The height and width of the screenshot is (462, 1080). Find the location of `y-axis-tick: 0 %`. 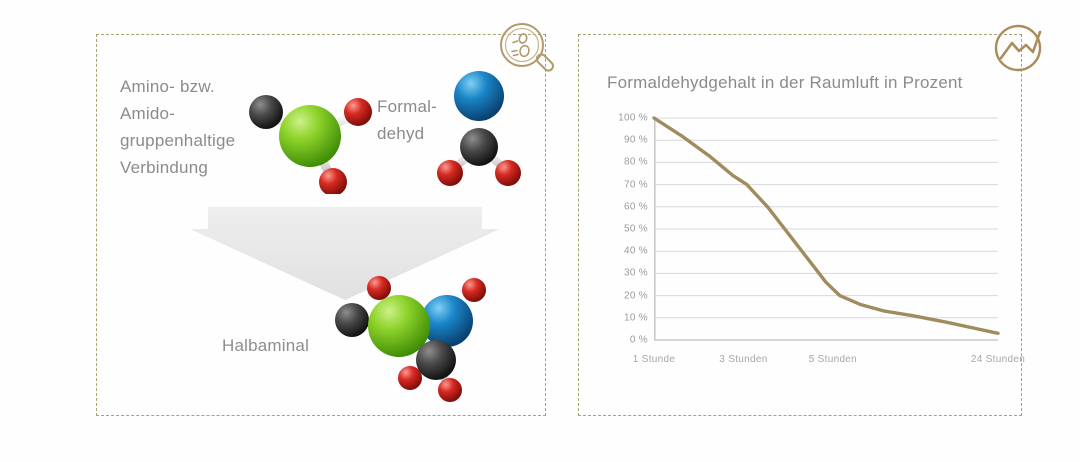

y-axis-tick: 0 % is located at coordinates (638, 340).